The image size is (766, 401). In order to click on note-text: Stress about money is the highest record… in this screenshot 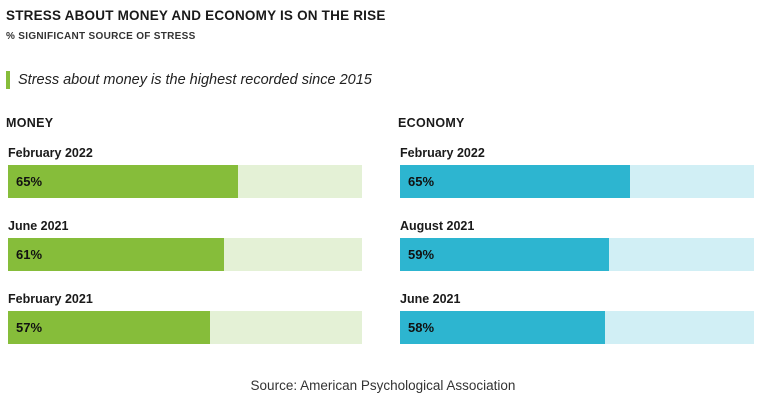, I will do `click(195, 80)`.